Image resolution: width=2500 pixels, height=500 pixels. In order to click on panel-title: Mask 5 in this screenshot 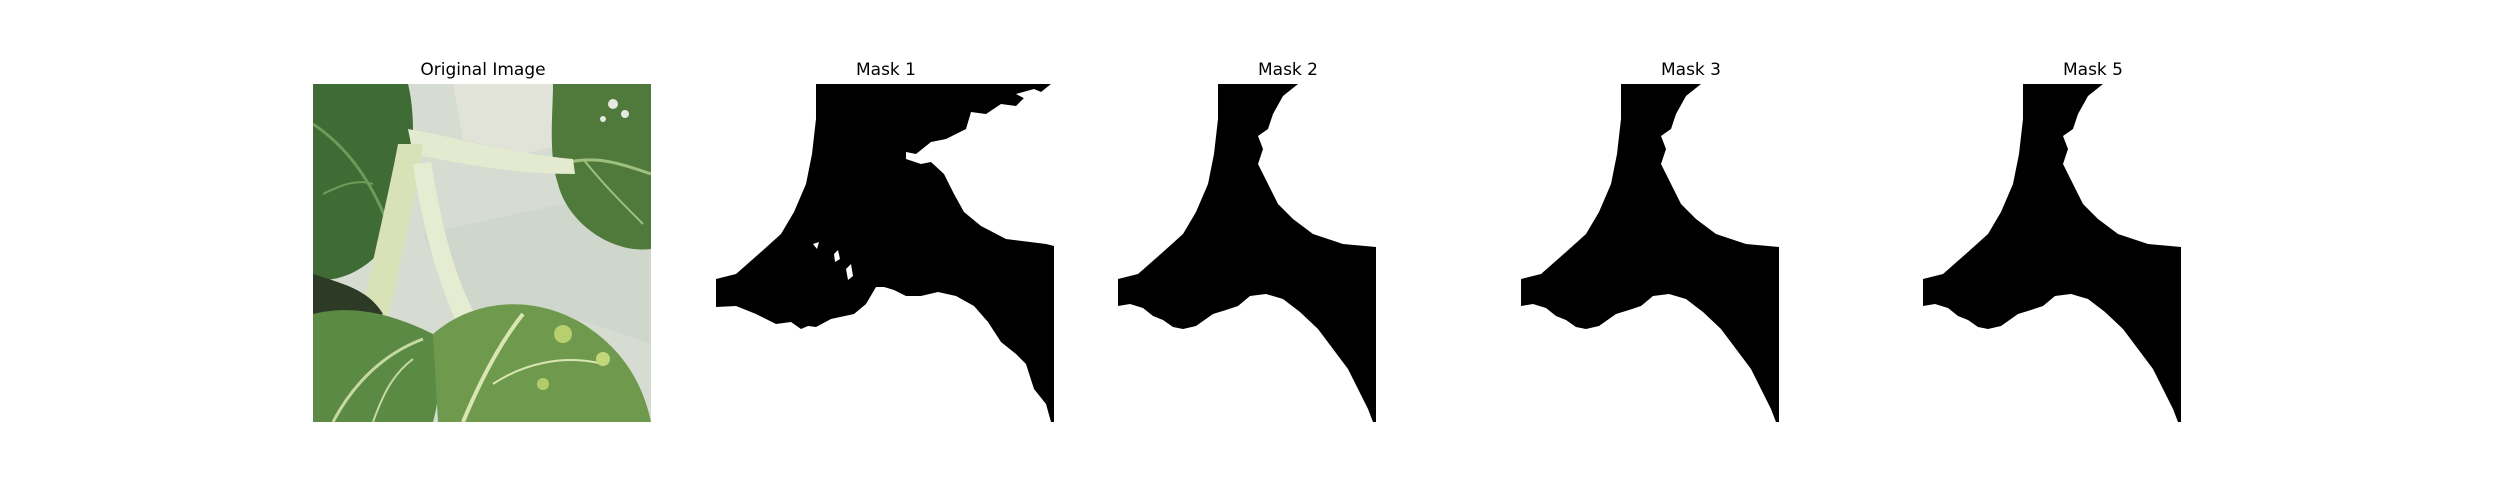, I will do `click(2092, 70)`.